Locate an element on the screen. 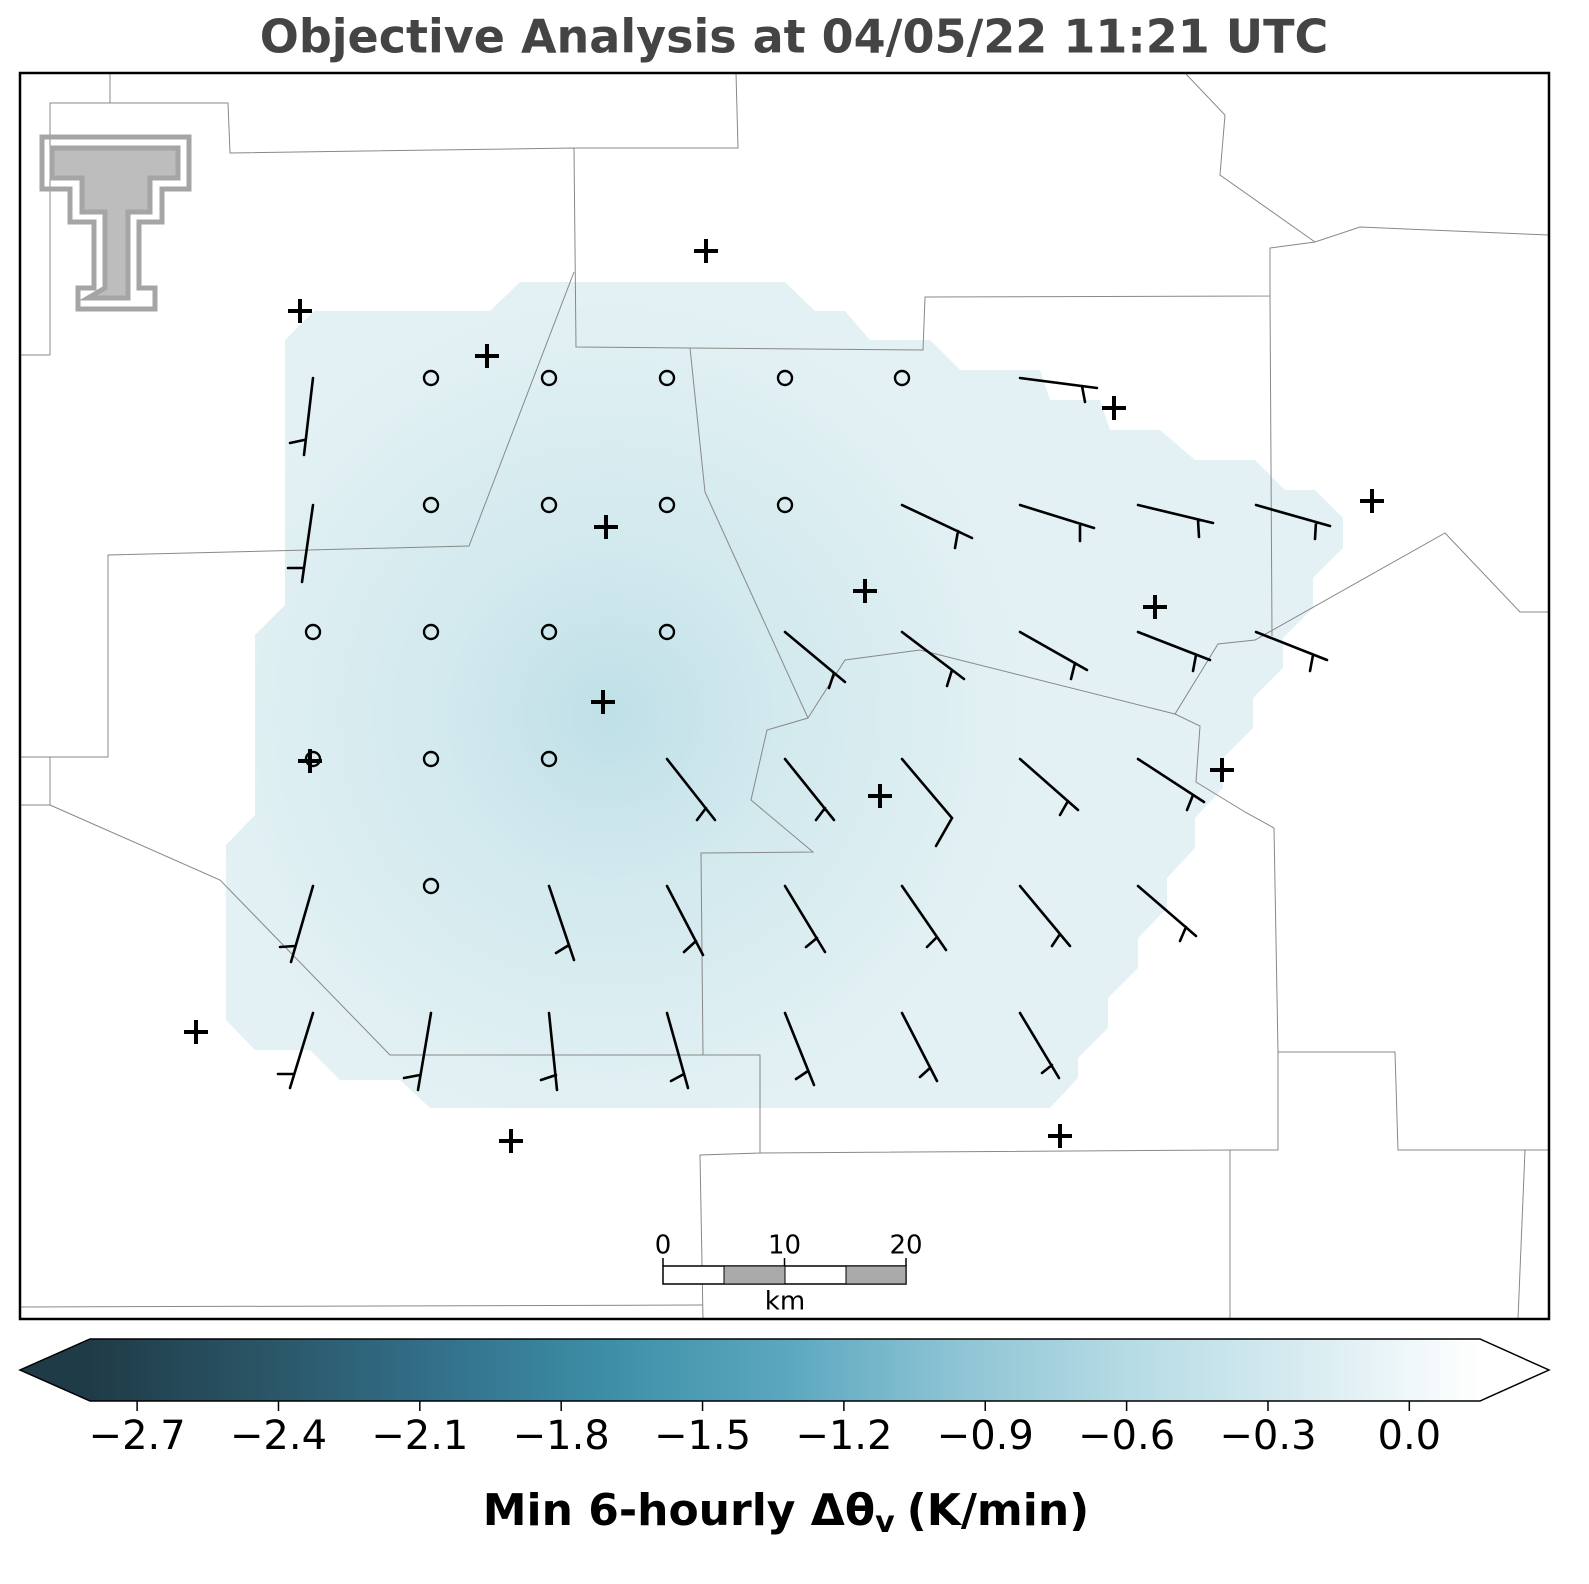  scale-unit: km is located at coordinates (785, 1302).